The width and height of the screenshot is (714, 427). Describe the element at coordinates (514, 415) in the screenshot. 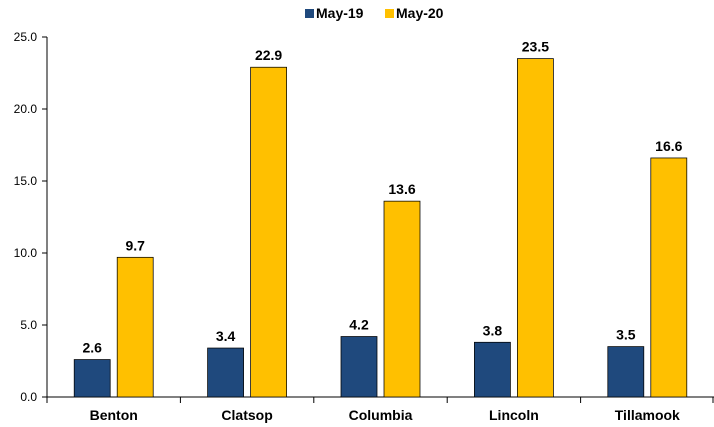

I see `x-category-label-lincoln: Lincoln` at that location.